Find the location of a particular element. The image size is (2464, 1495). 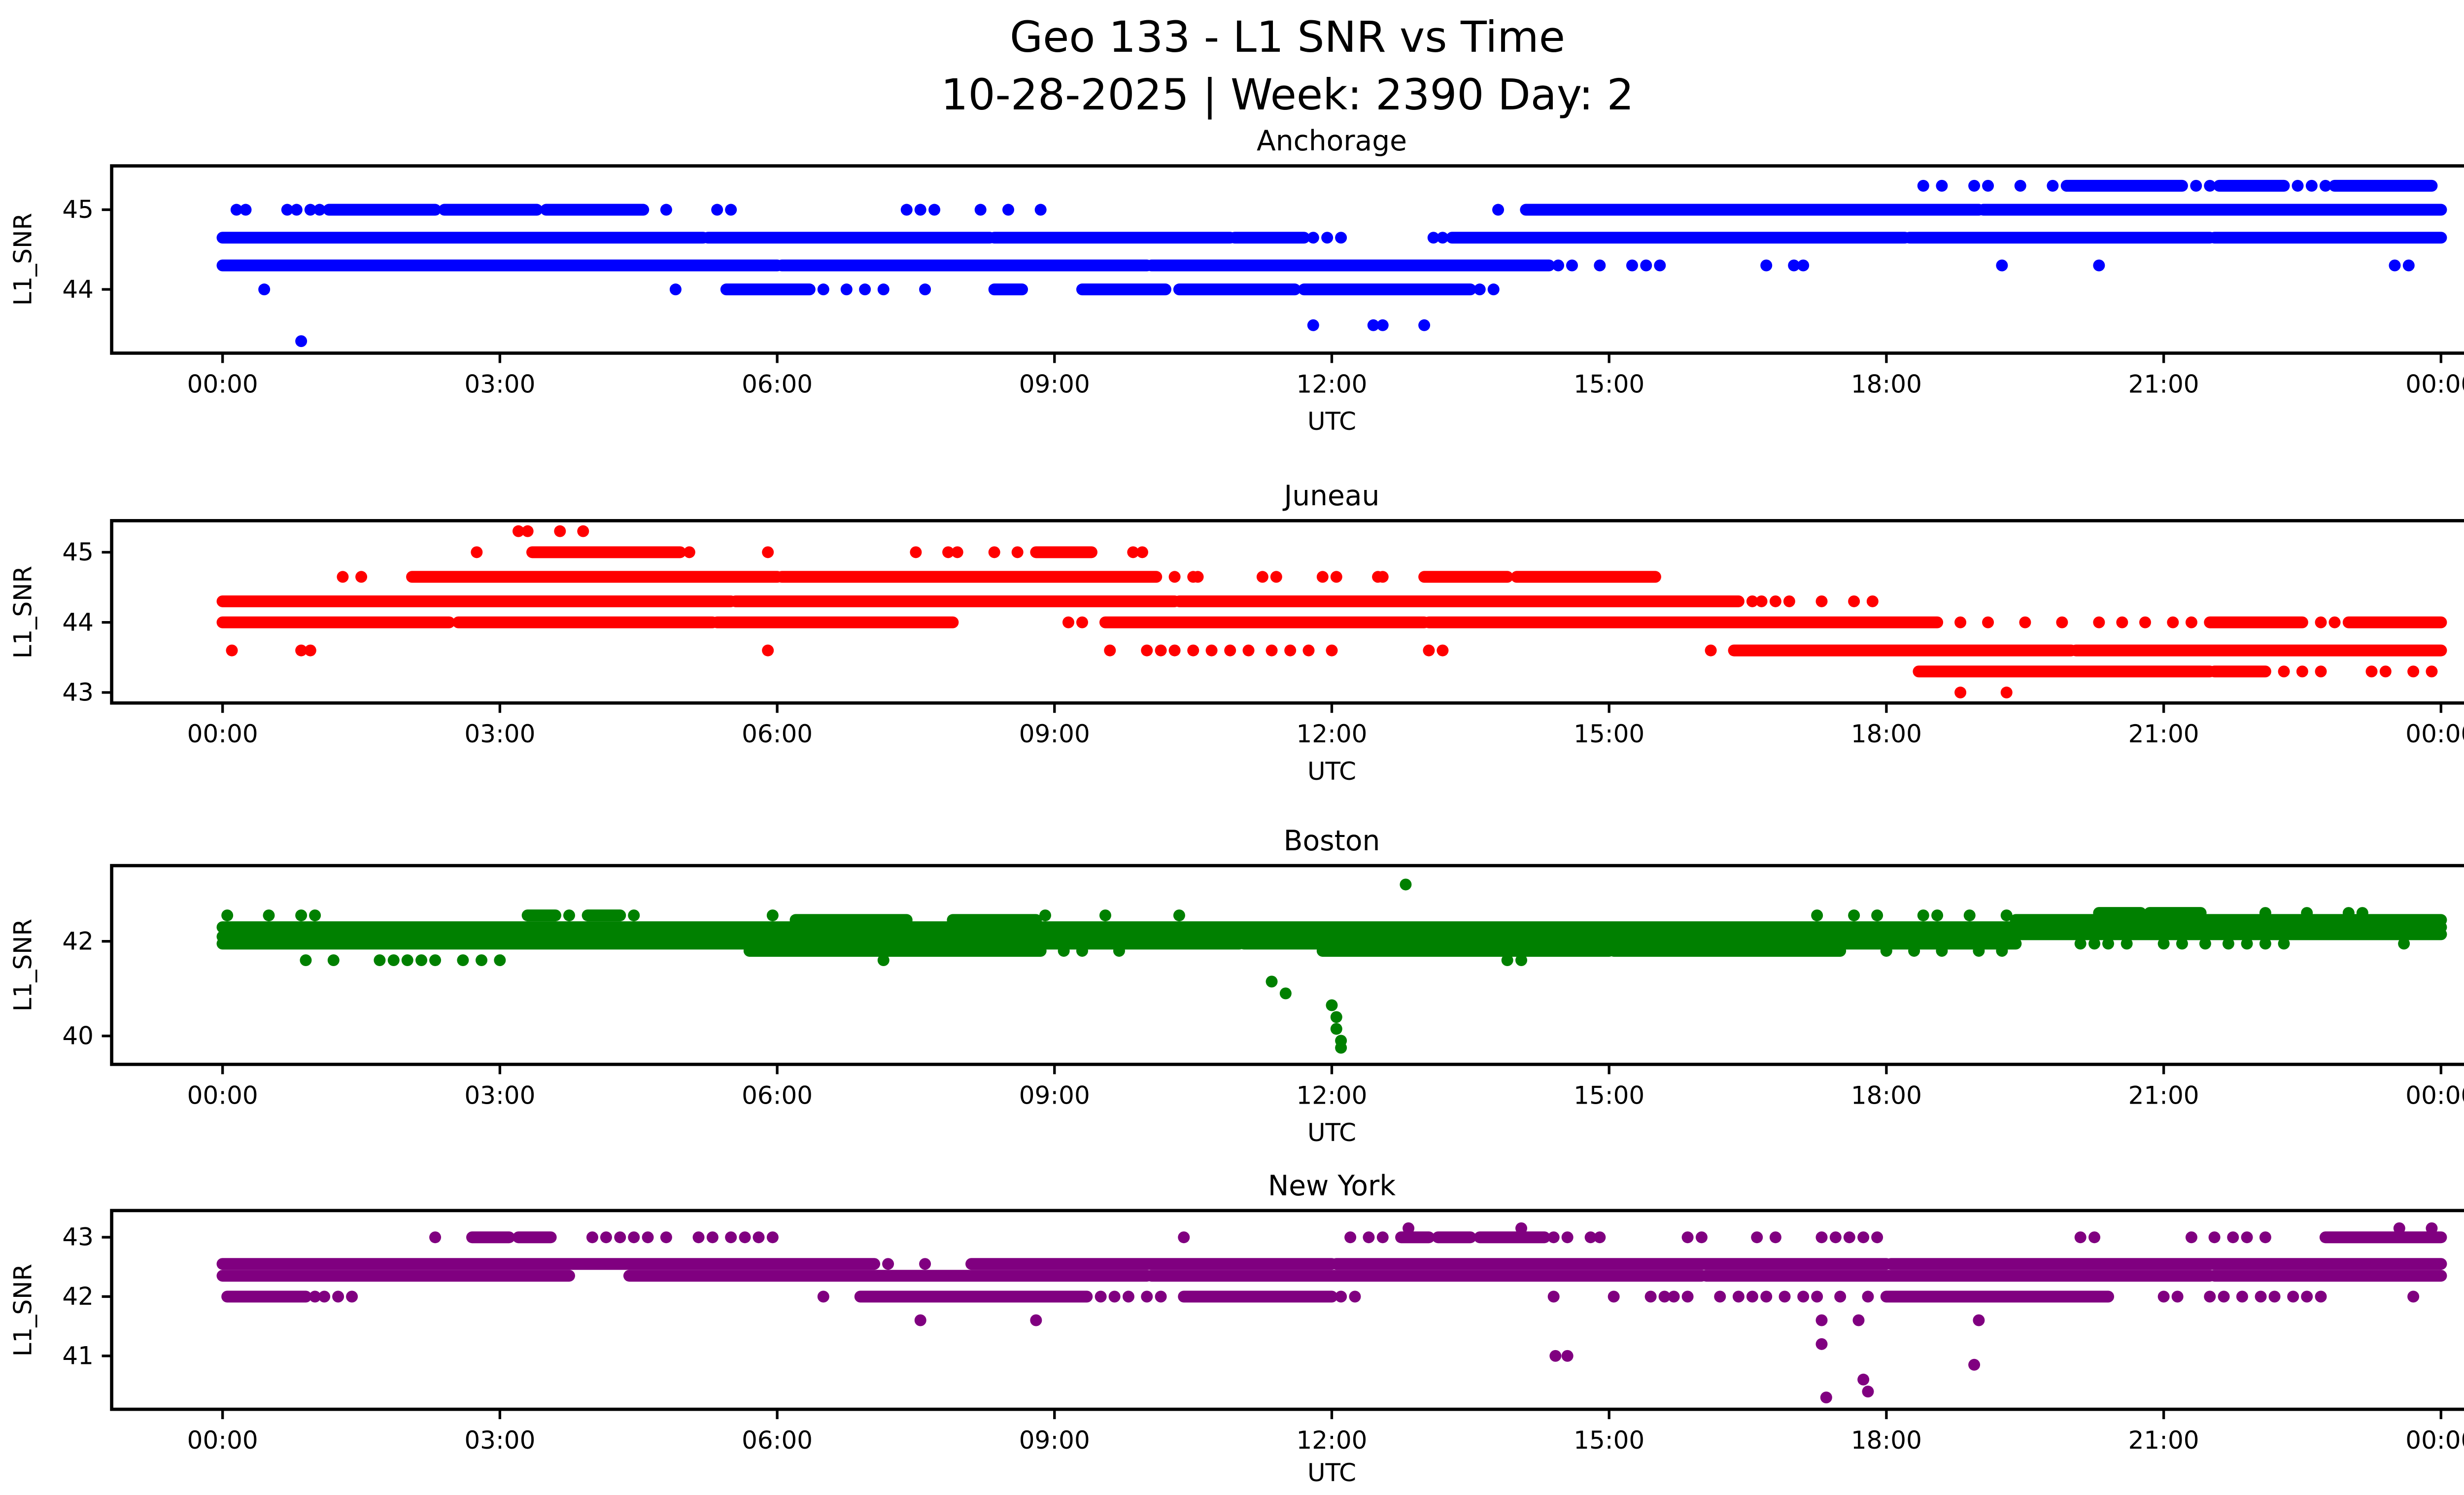

y-tick-label: 42 is located at coordinates (78, 1296).